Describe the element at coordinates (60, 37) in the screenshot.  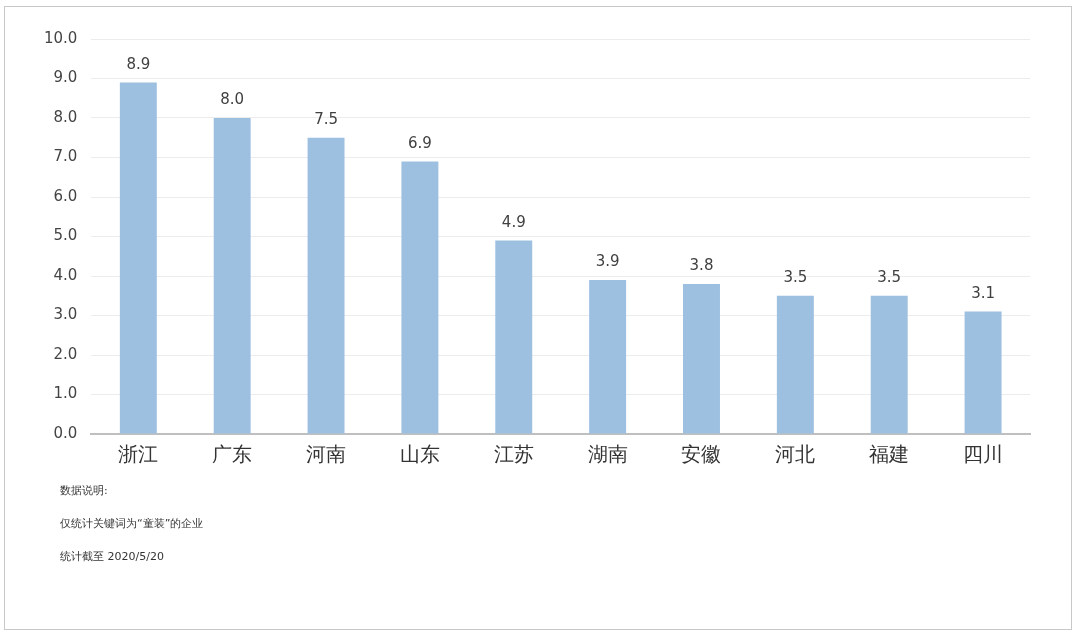
I see `y-tick-label: 10.0` at that location.